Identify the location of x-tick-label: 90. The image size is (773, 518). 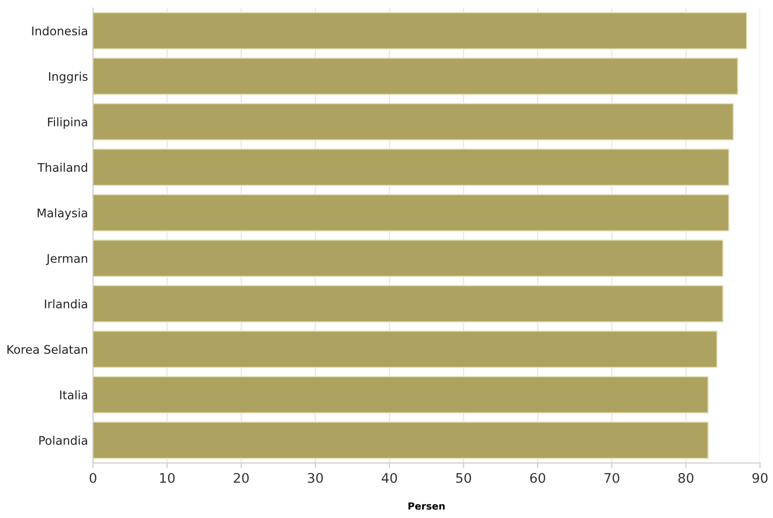
(760, 477).